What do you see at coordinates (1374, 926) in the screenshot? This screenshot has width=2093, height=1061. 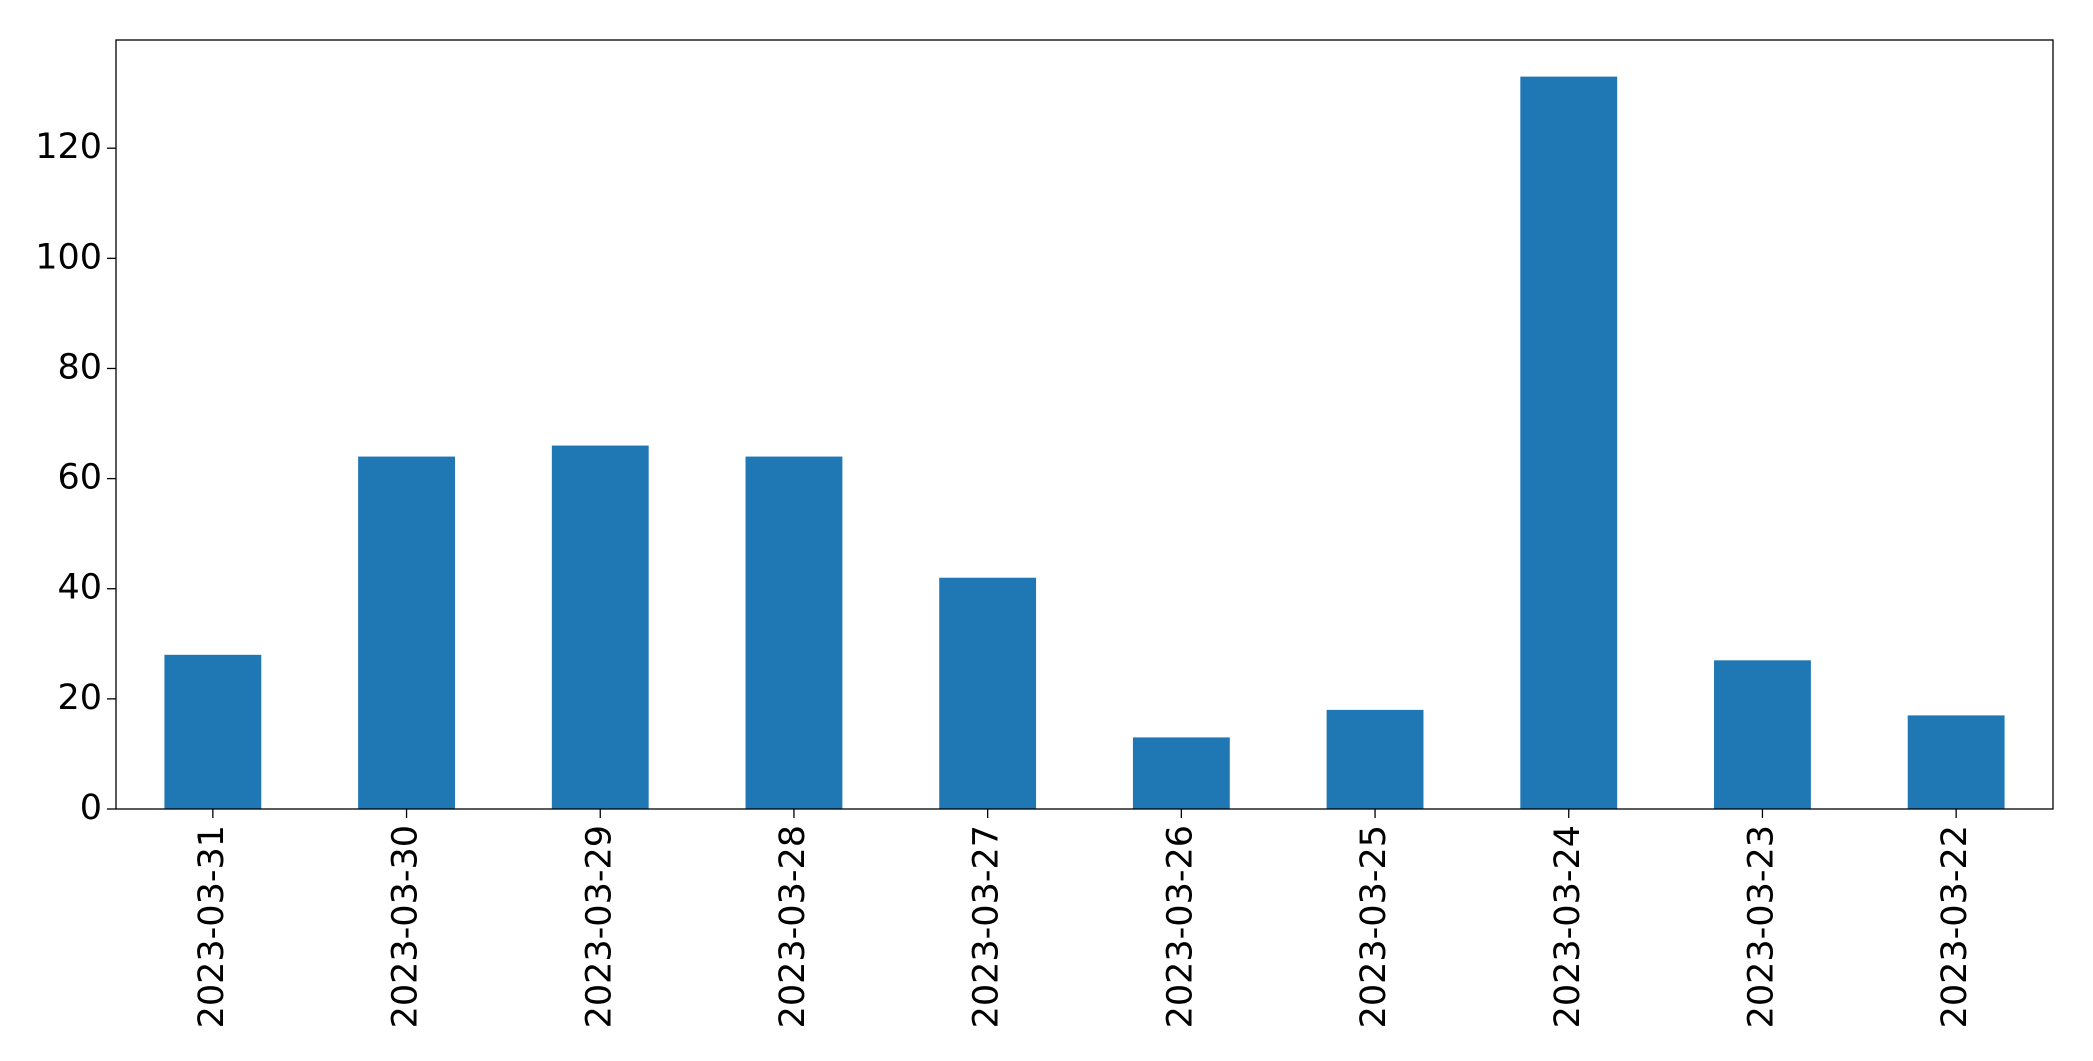 I see `x-tick-label: 2023-03-25` at bounding box center [1374, 926].